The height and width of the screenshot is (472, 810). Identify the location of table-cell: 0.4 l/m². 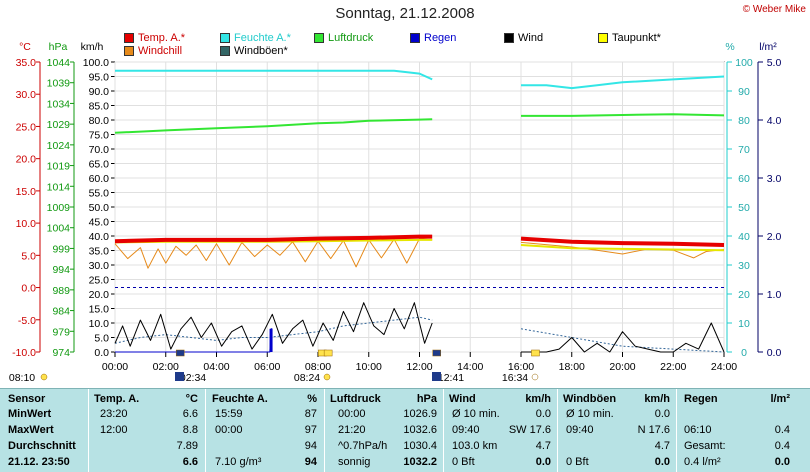
(702, 462).